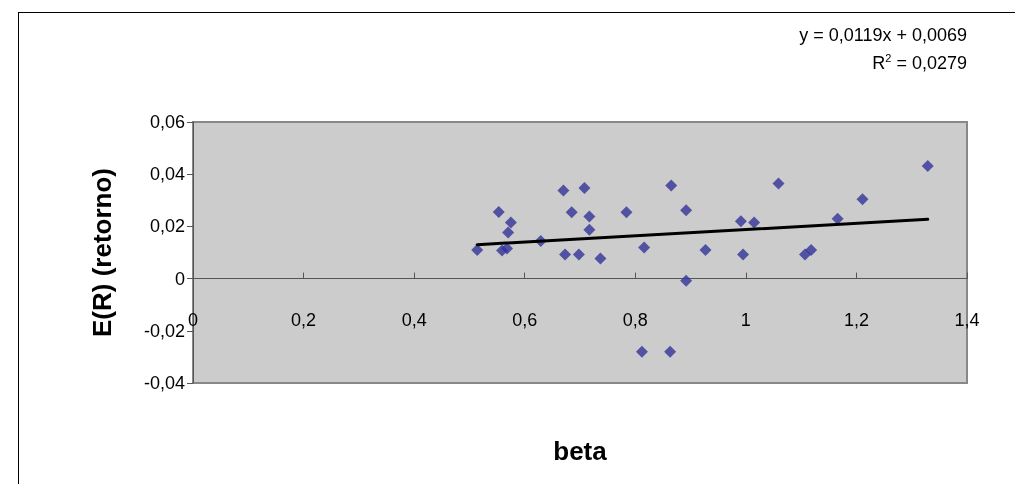  I want to click on y-tick-label: 0,04, so click(167, 174).